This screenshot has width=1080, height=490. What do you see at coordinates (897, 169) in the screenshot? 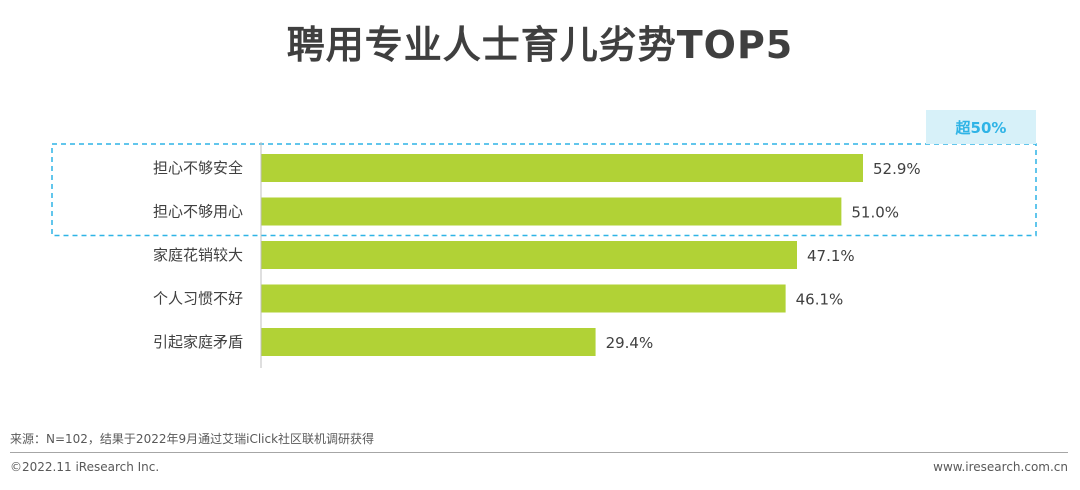
I see `data-label: 52.9%` at bounding box center [897, 169].